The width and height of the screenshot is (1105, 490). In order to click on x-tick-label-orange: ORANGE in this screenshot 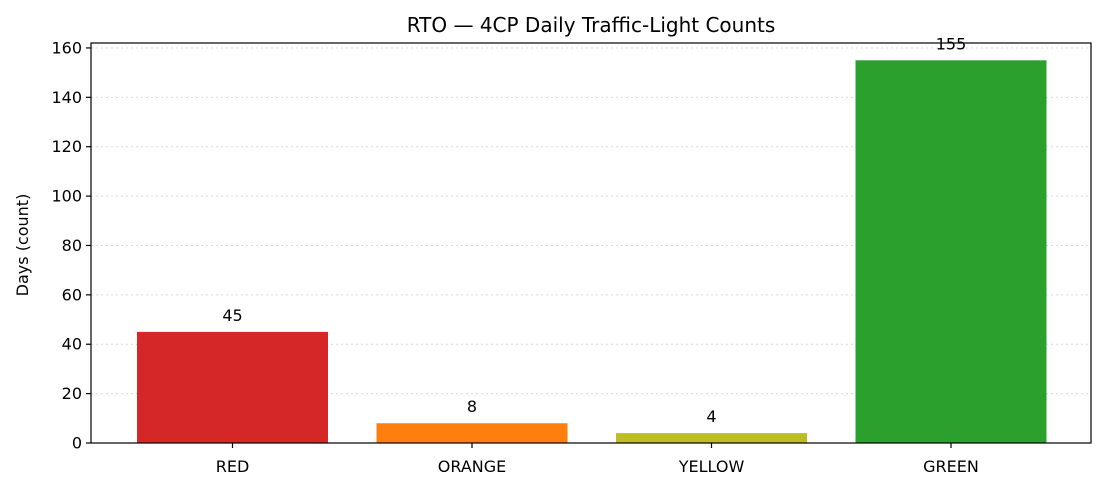, I will do `click(472, 466)`.